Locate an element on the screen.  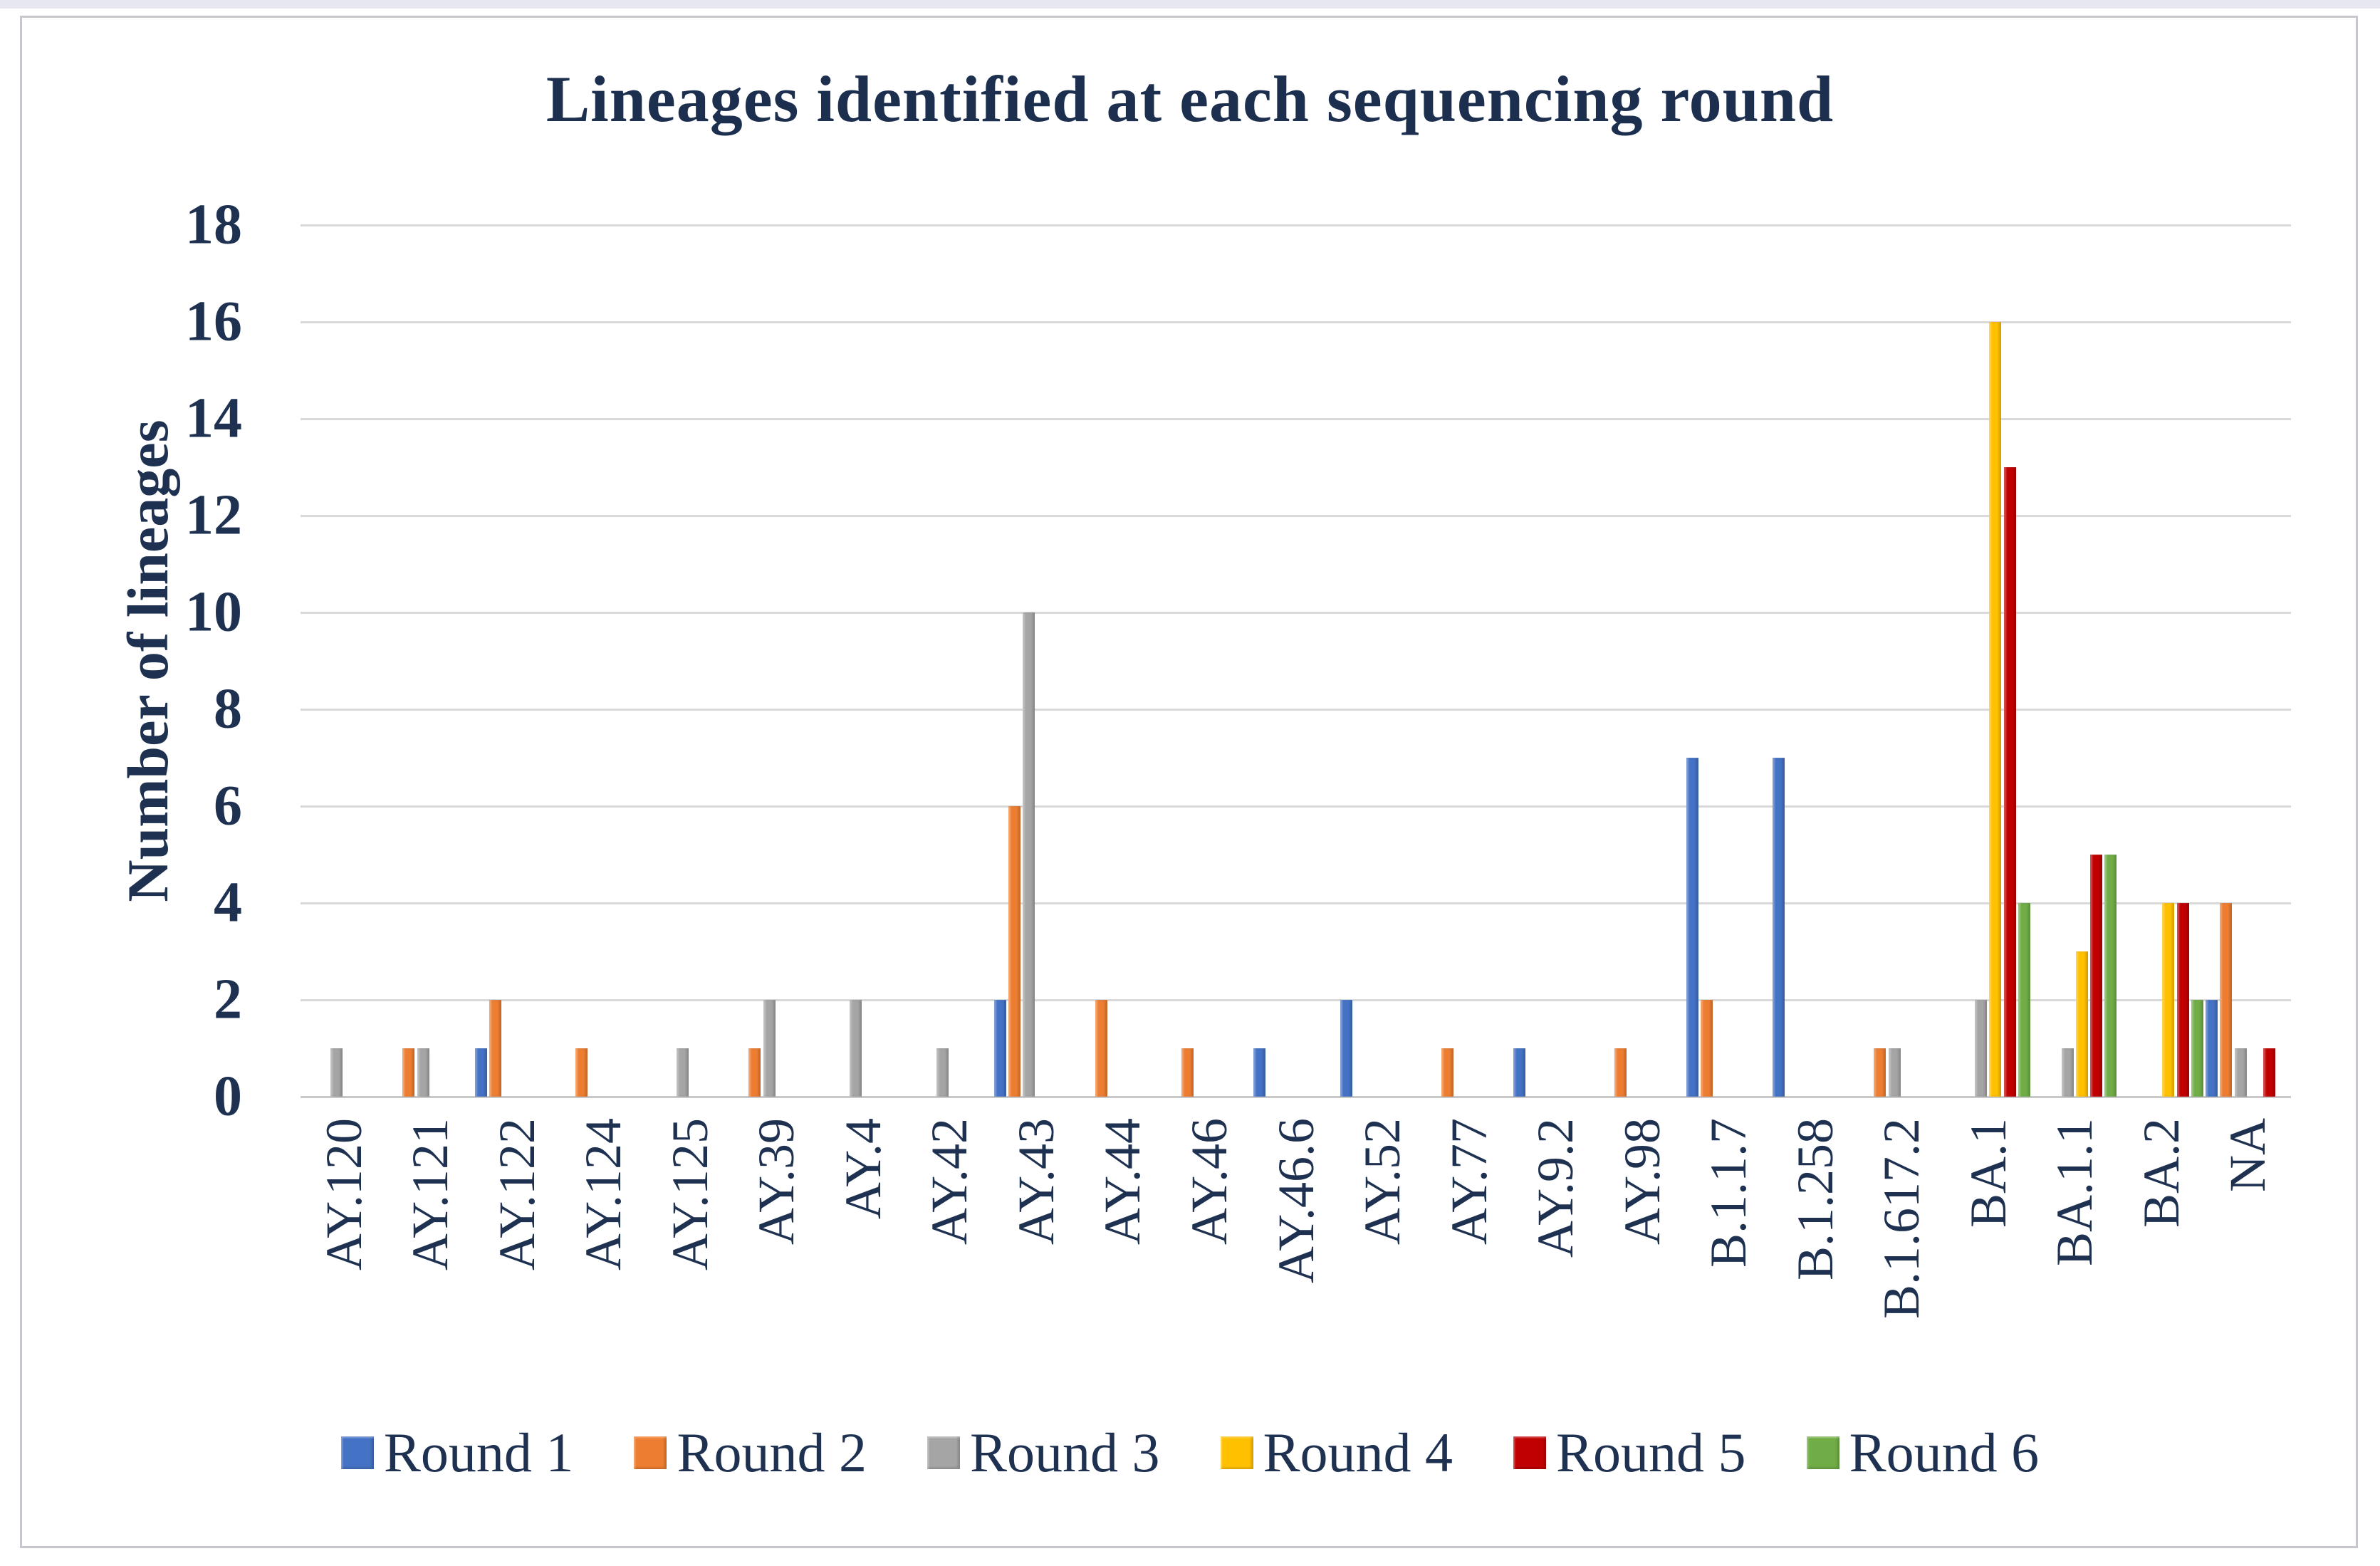
bar-round-2-ay.46 is located at coordinates (1187, 1073).